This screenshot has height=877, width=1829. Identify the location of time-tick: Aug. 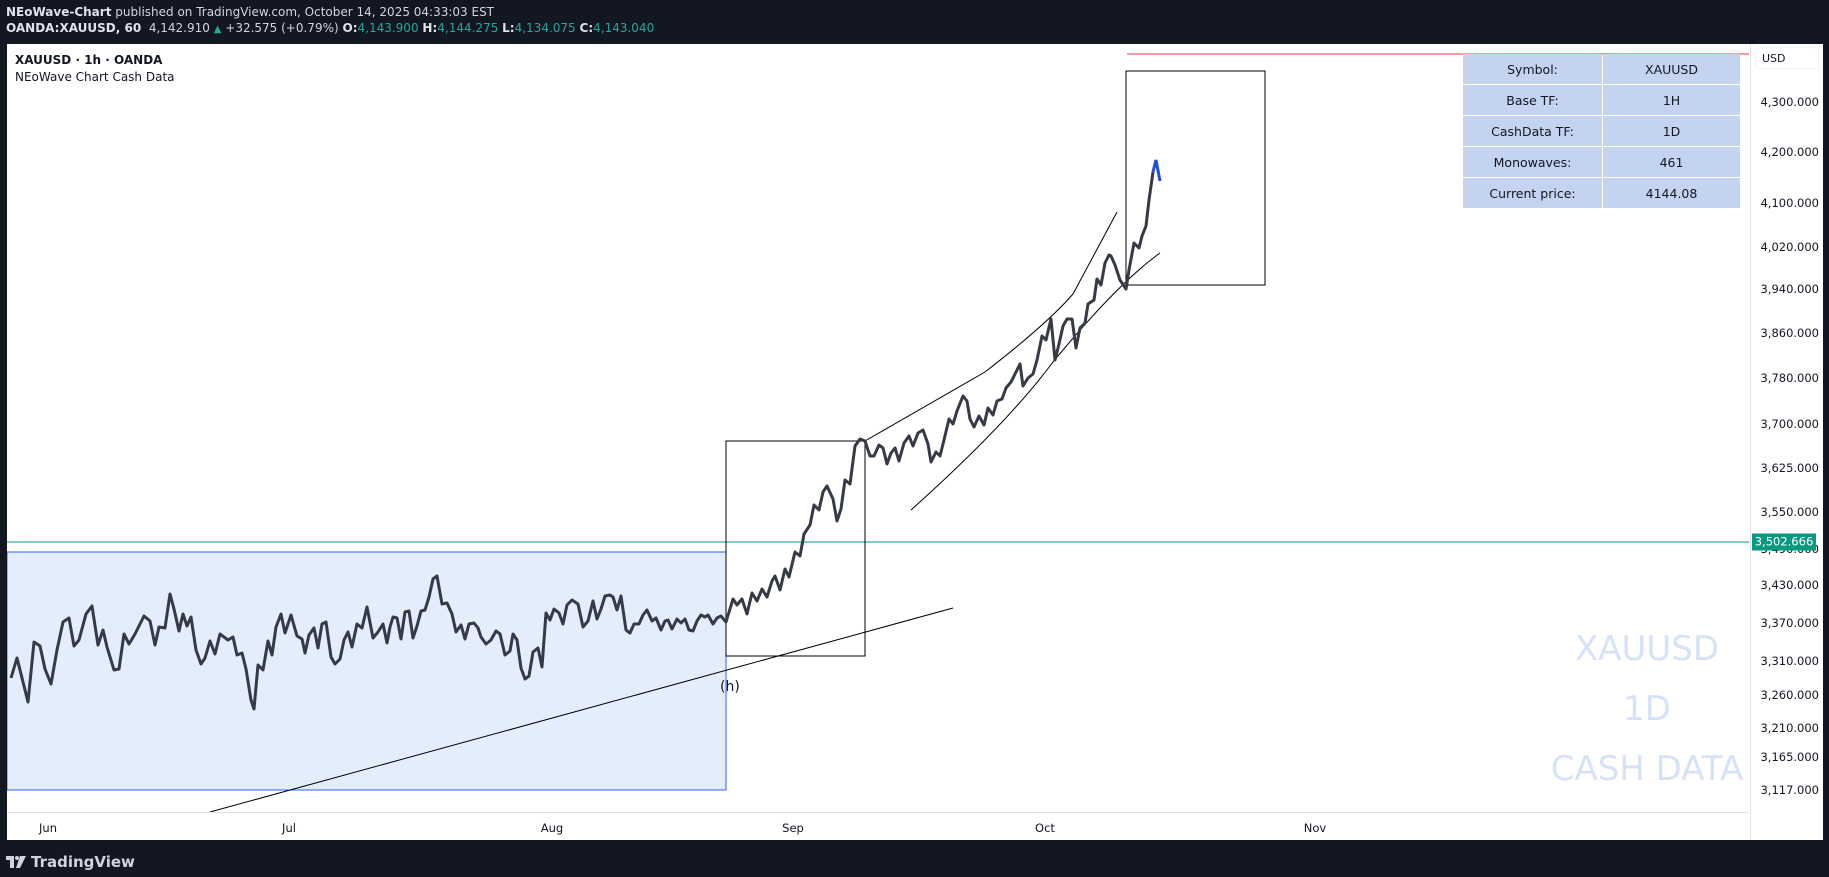
(552, 828).